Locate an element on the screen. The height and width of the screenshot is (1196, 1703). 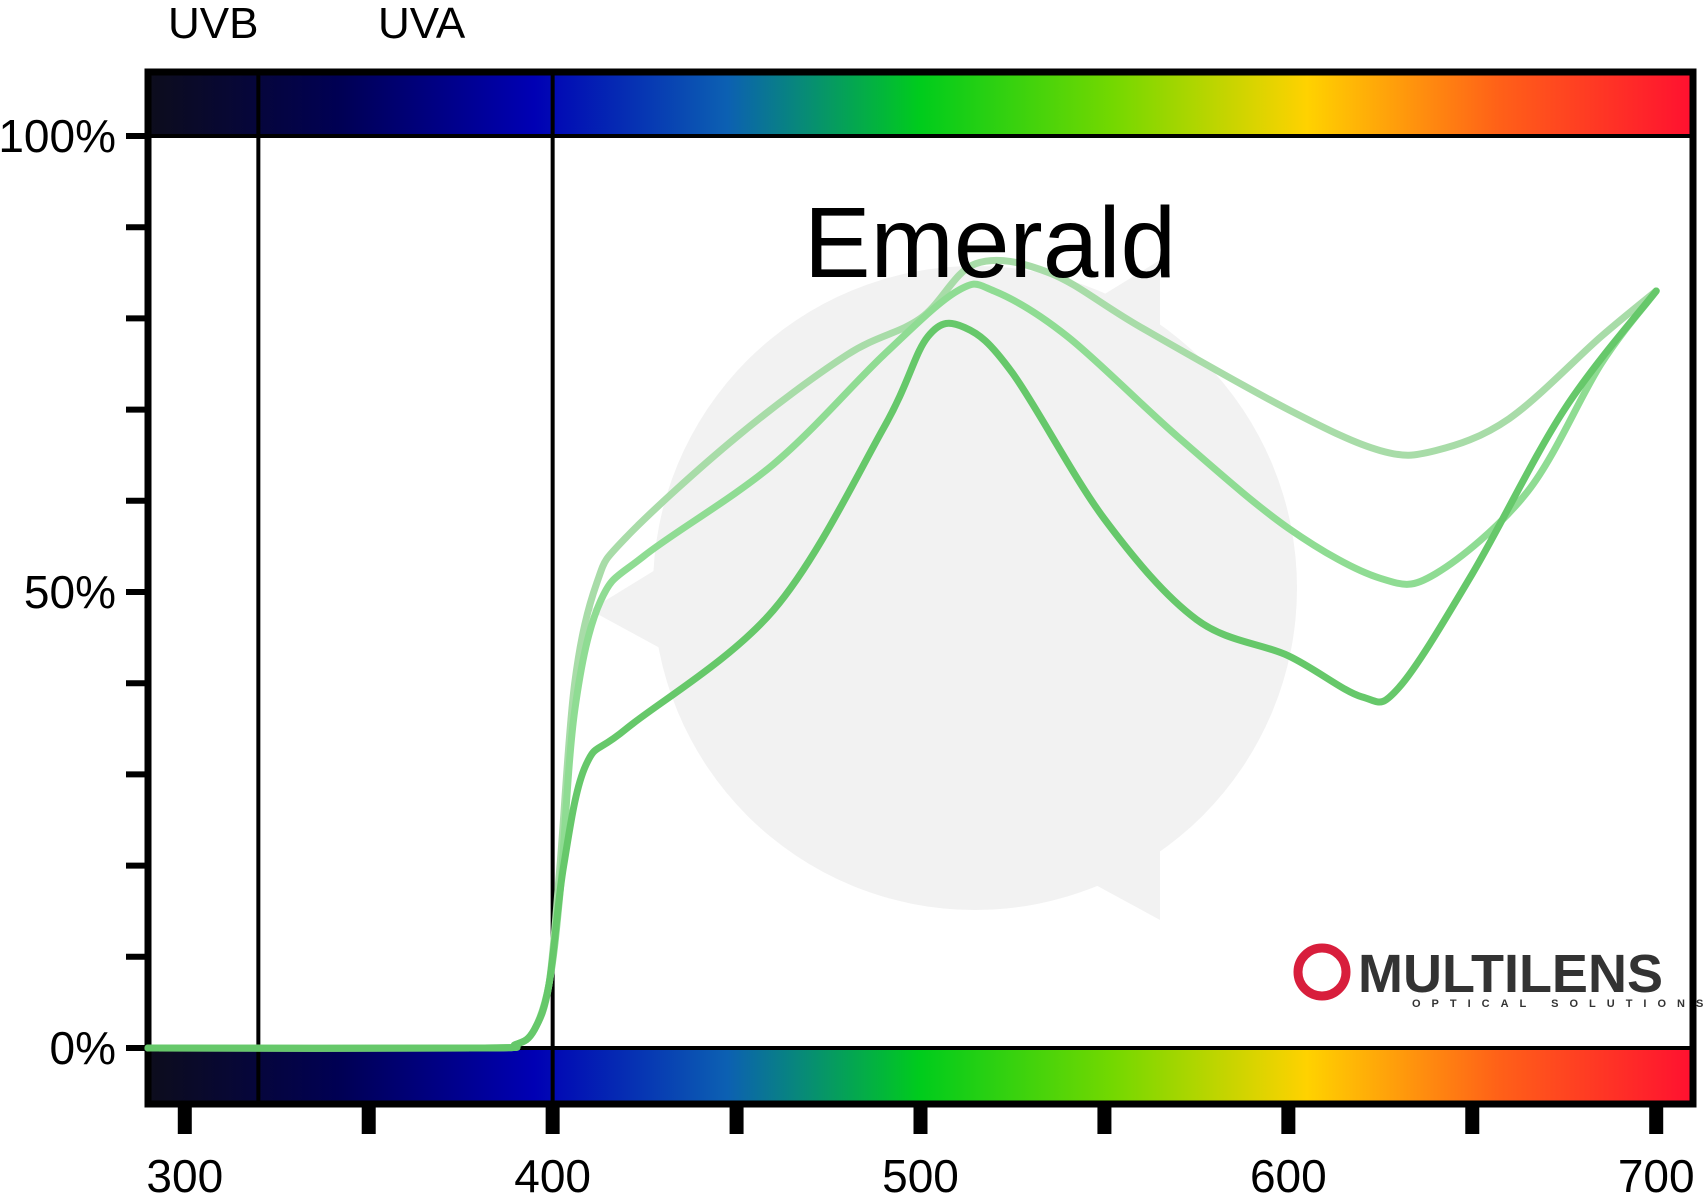
multilens-logo-icon is located at coordinates (1322, 972).